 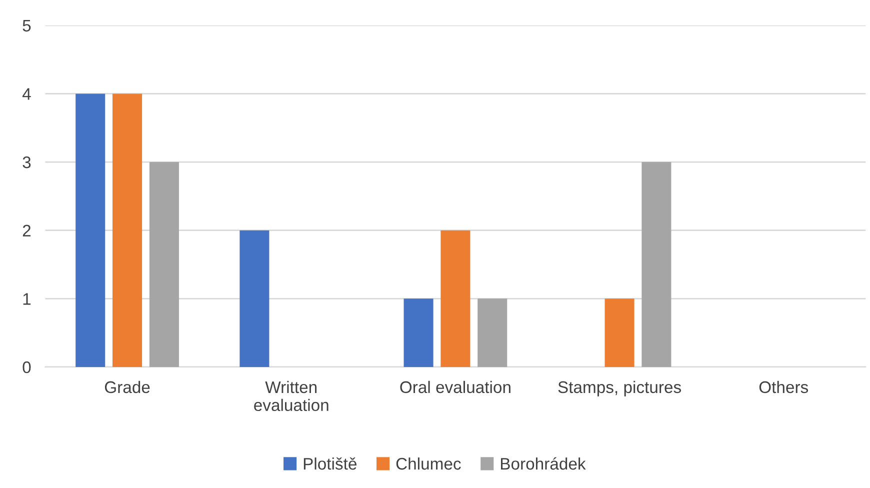 I want to click on x-tick-label: Stamps, pictures, so click(x=619, y=388).